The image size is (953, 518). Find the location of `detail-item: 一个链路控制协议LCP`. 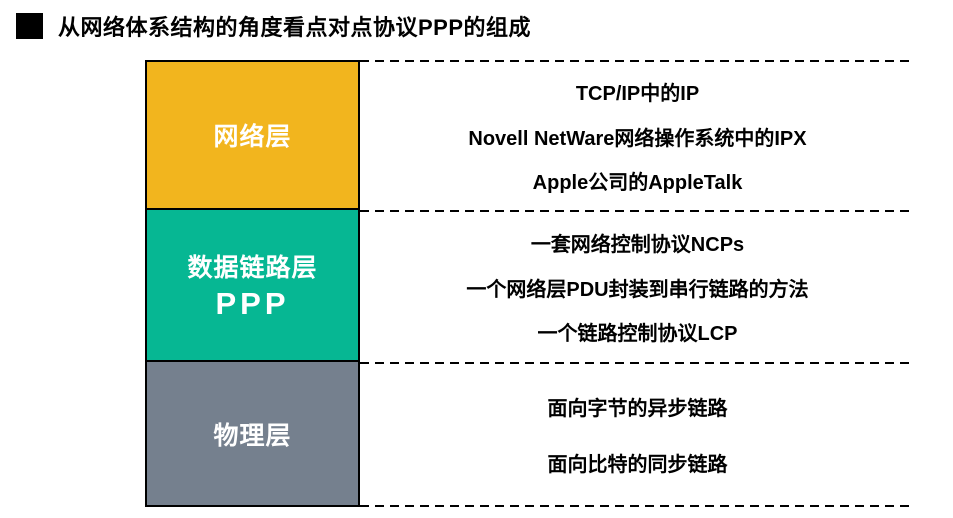

detail-item: 一个链路控制协议LCP is located at coordinates (637, 334).